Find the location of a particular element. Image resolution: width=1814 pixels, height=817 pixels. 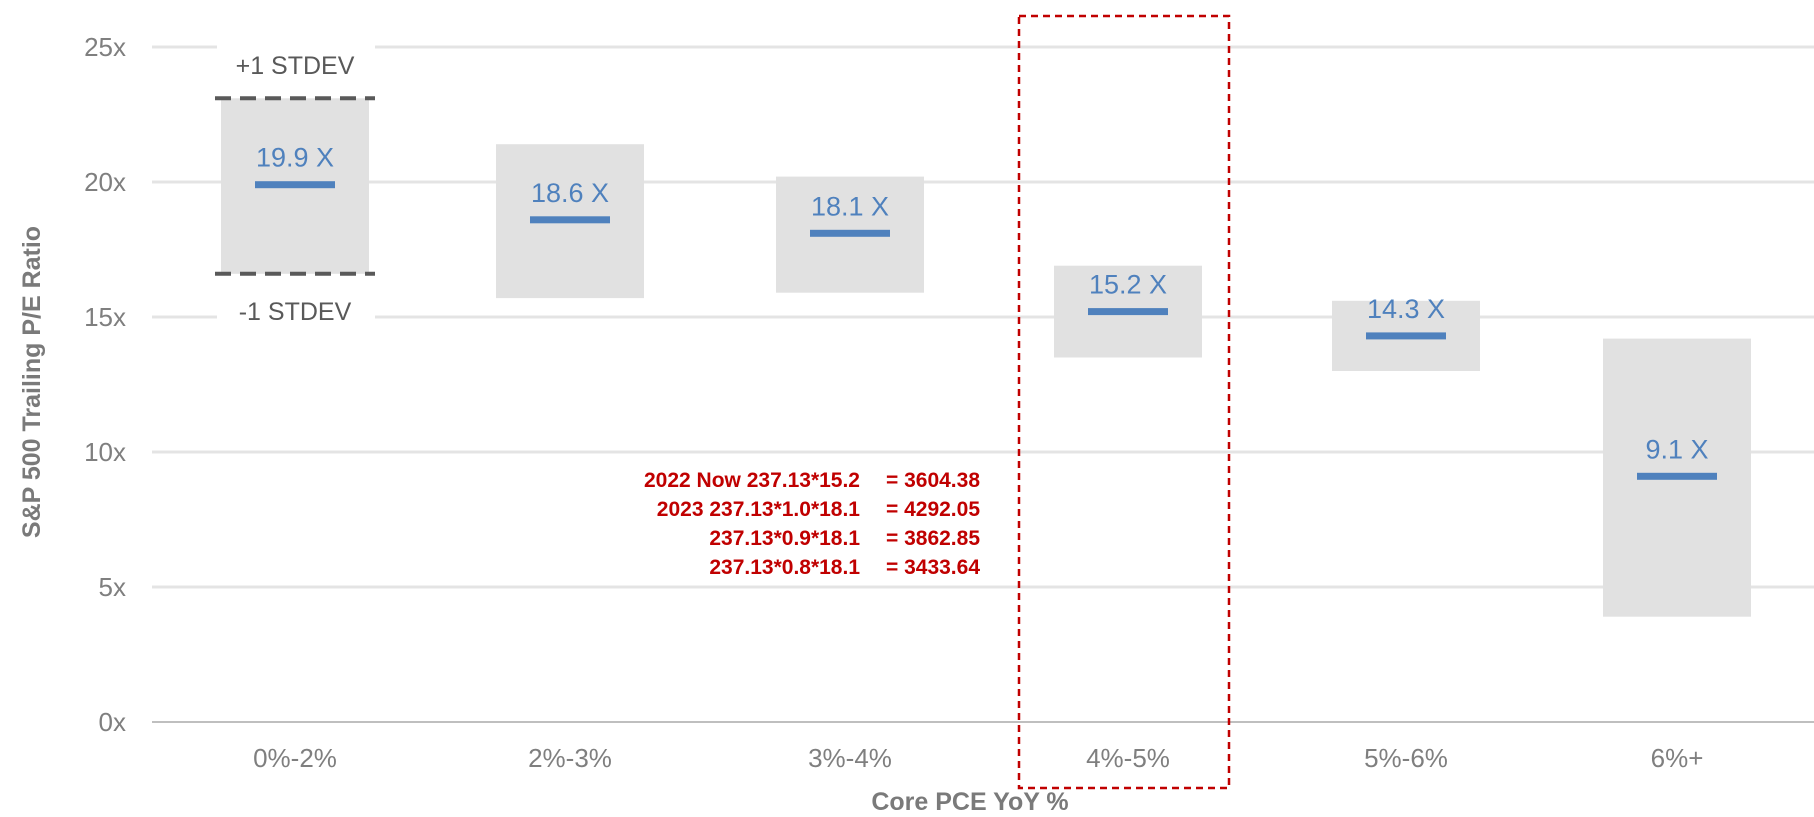

y-tick-25: 25x is located at coordinates (105, 47).